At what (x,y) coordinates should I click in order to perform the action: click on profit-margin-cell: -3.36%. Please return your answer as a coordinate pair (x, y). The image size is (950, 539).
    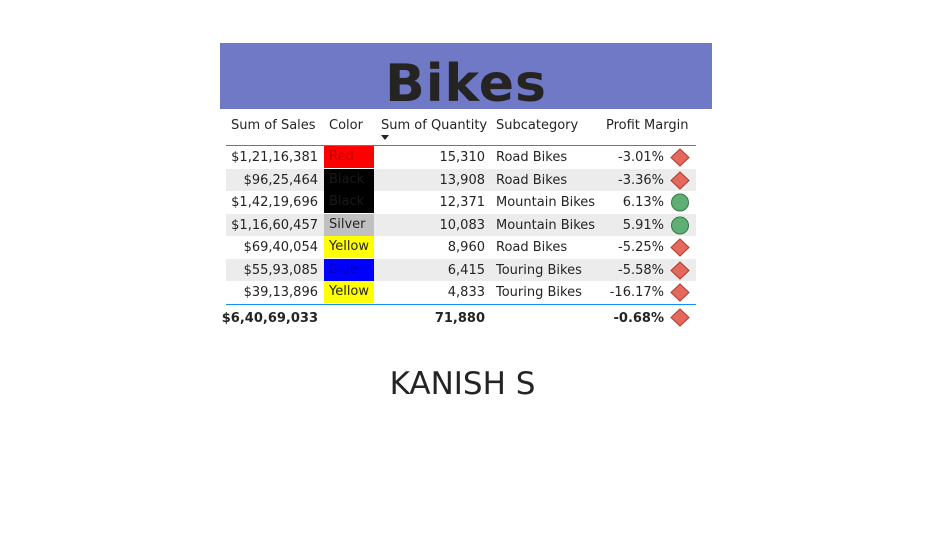
    Looking at the image, I should click on (641, 180).